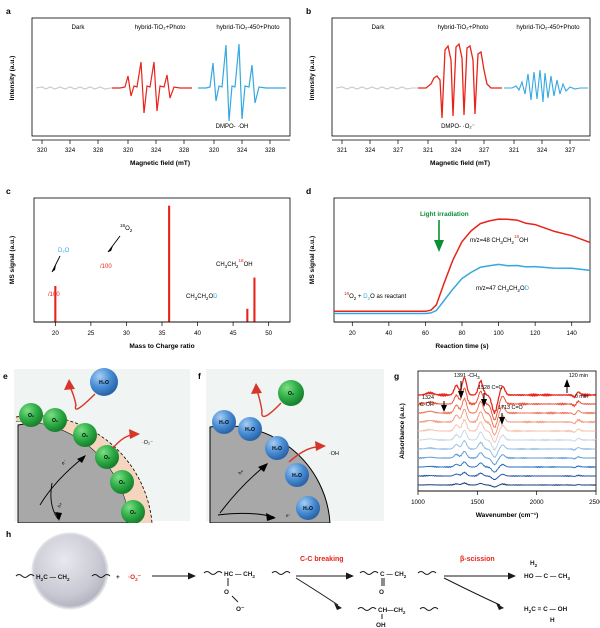 This screenshot has height=628, width=600. Describe the element at coordinates (64, 251) in the screenshot. I see `panel-c-label-d2o: D₂O` at that location.